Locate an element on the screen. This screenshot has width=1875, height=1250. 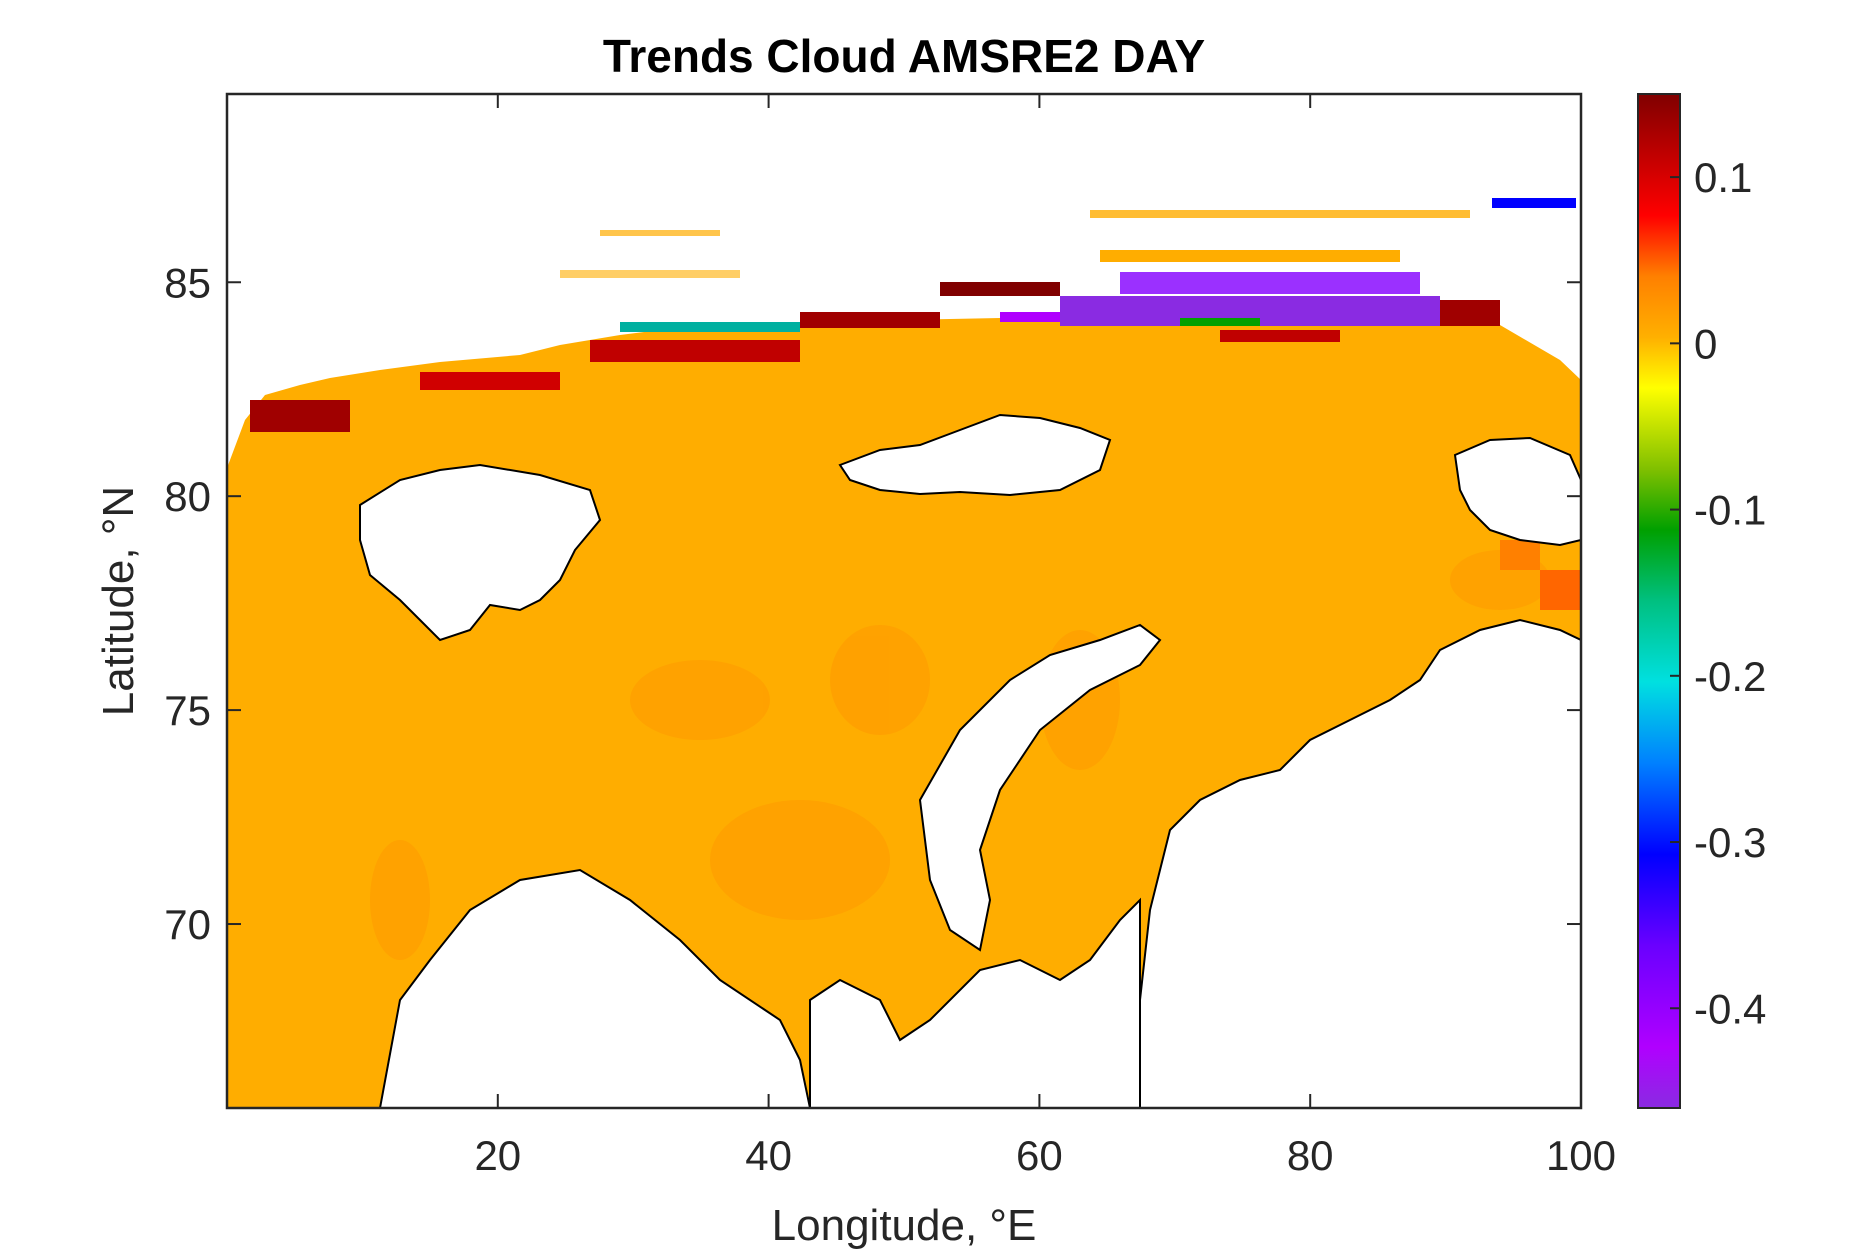
chart-title: Trends Cloud AMSRE2 DAY is located at coordinates (904, 56).